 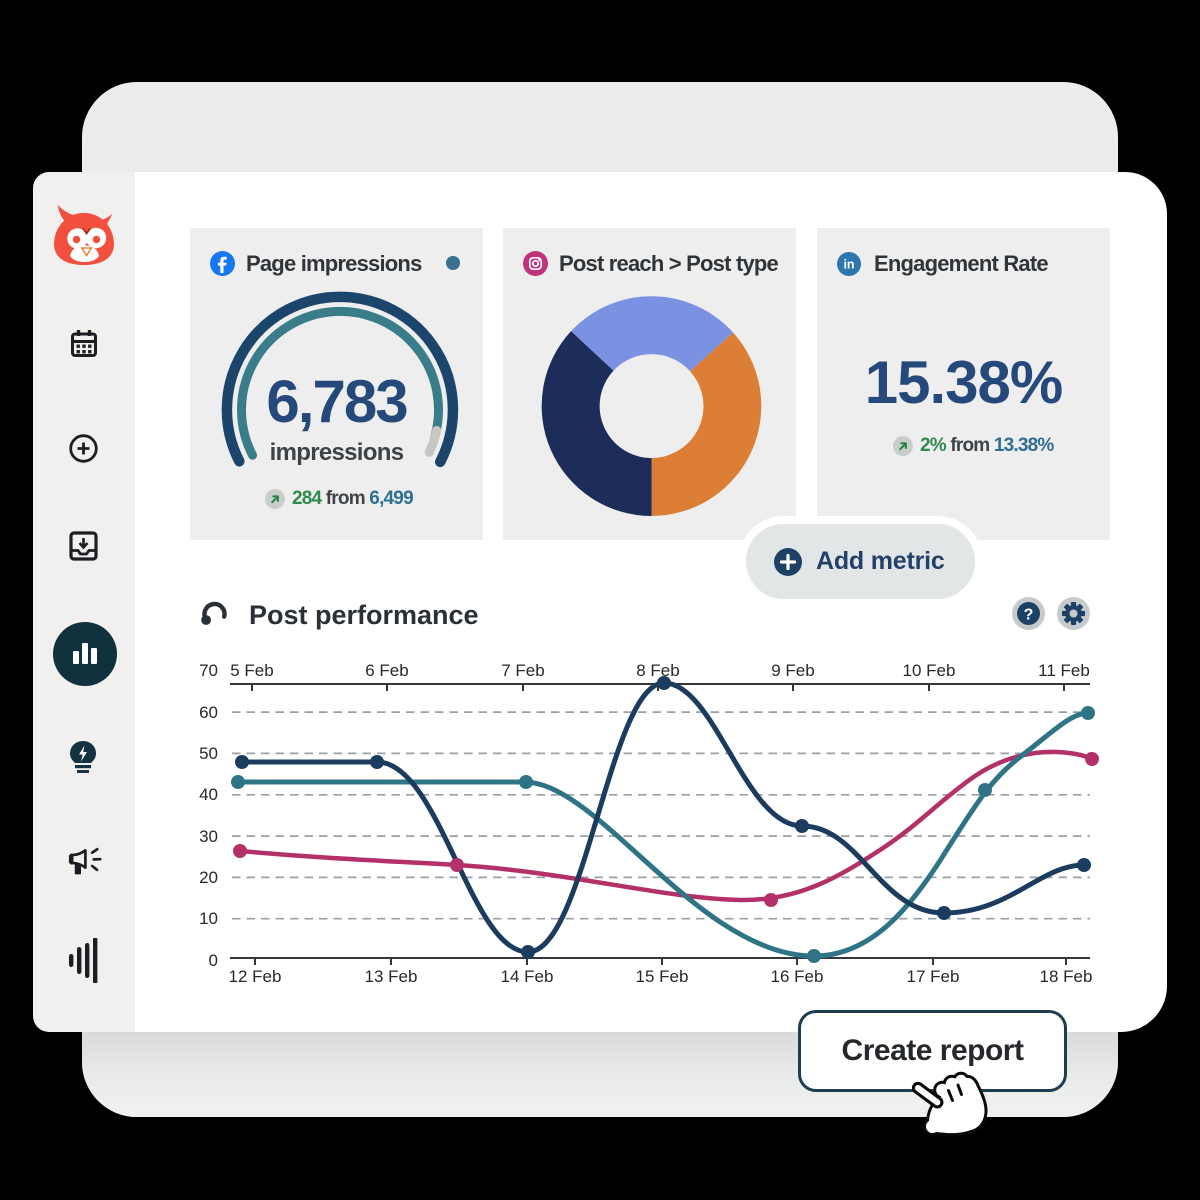 What do you see at coordinates (208, 836) in the screenshot?
I see `svg-text: 30` at bounding box center [208, 836].